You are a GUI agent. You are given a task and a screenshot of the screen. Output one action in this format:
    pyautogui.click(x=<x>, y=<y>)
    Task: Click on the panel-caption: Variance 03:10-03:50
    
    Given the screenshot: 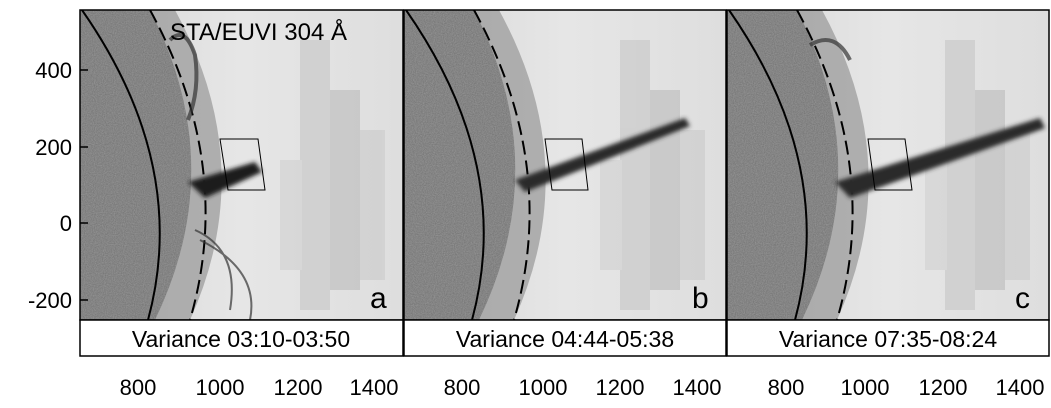 What is the action you would take?
    pyautogui.click(x=241, y=339)
    